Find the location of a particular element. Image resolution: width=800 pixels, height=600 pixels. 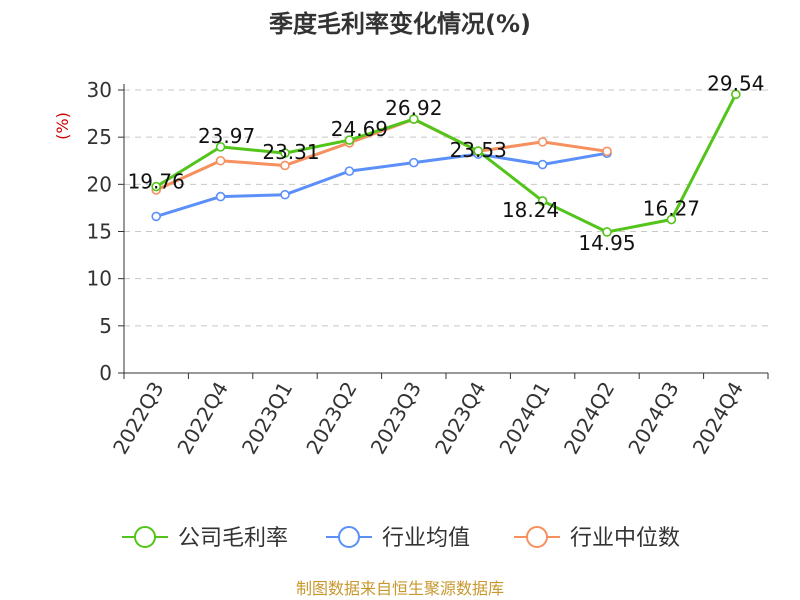

legend-item-0: 公司毛利率 is located at coordinates (205, 538).